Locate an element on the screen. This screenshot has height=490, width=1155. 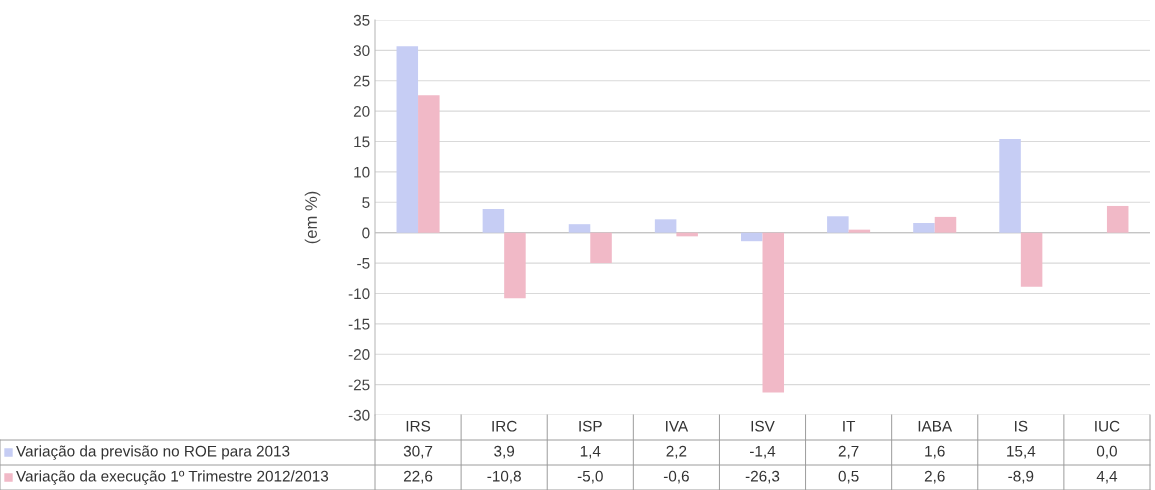
data-label: -0,6 is located at coordinates (676, 477).